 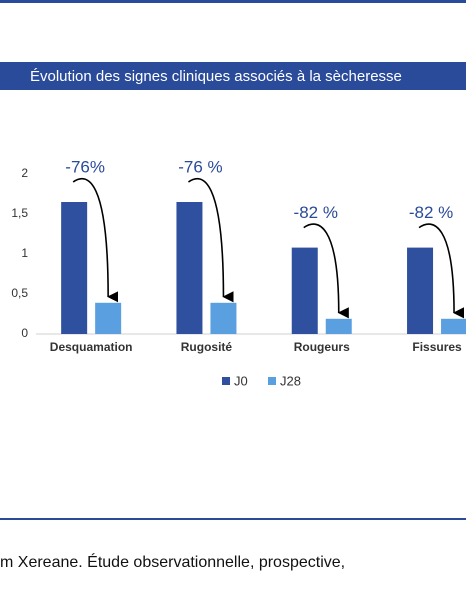 I want to click on legend-label: J0, so click(x=241, y=380).